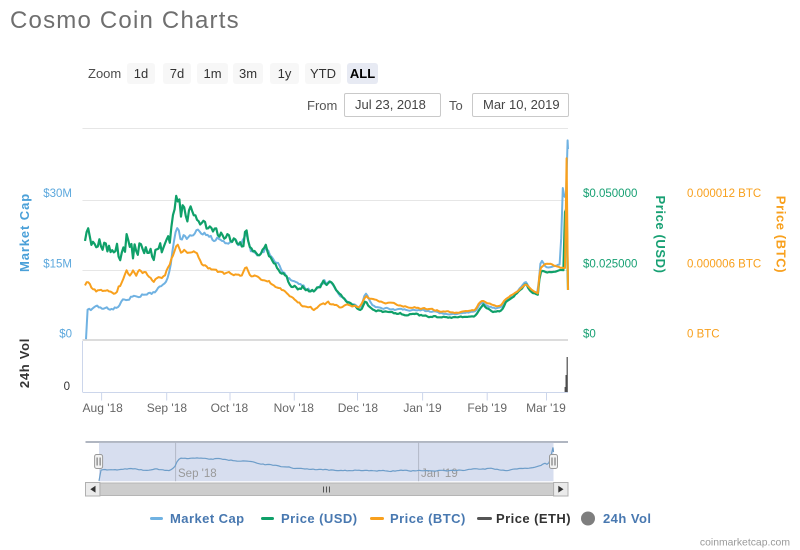 The image size is (800, 550). I want to click on svg-text: 0.000006 BTC, so click(724, 265).